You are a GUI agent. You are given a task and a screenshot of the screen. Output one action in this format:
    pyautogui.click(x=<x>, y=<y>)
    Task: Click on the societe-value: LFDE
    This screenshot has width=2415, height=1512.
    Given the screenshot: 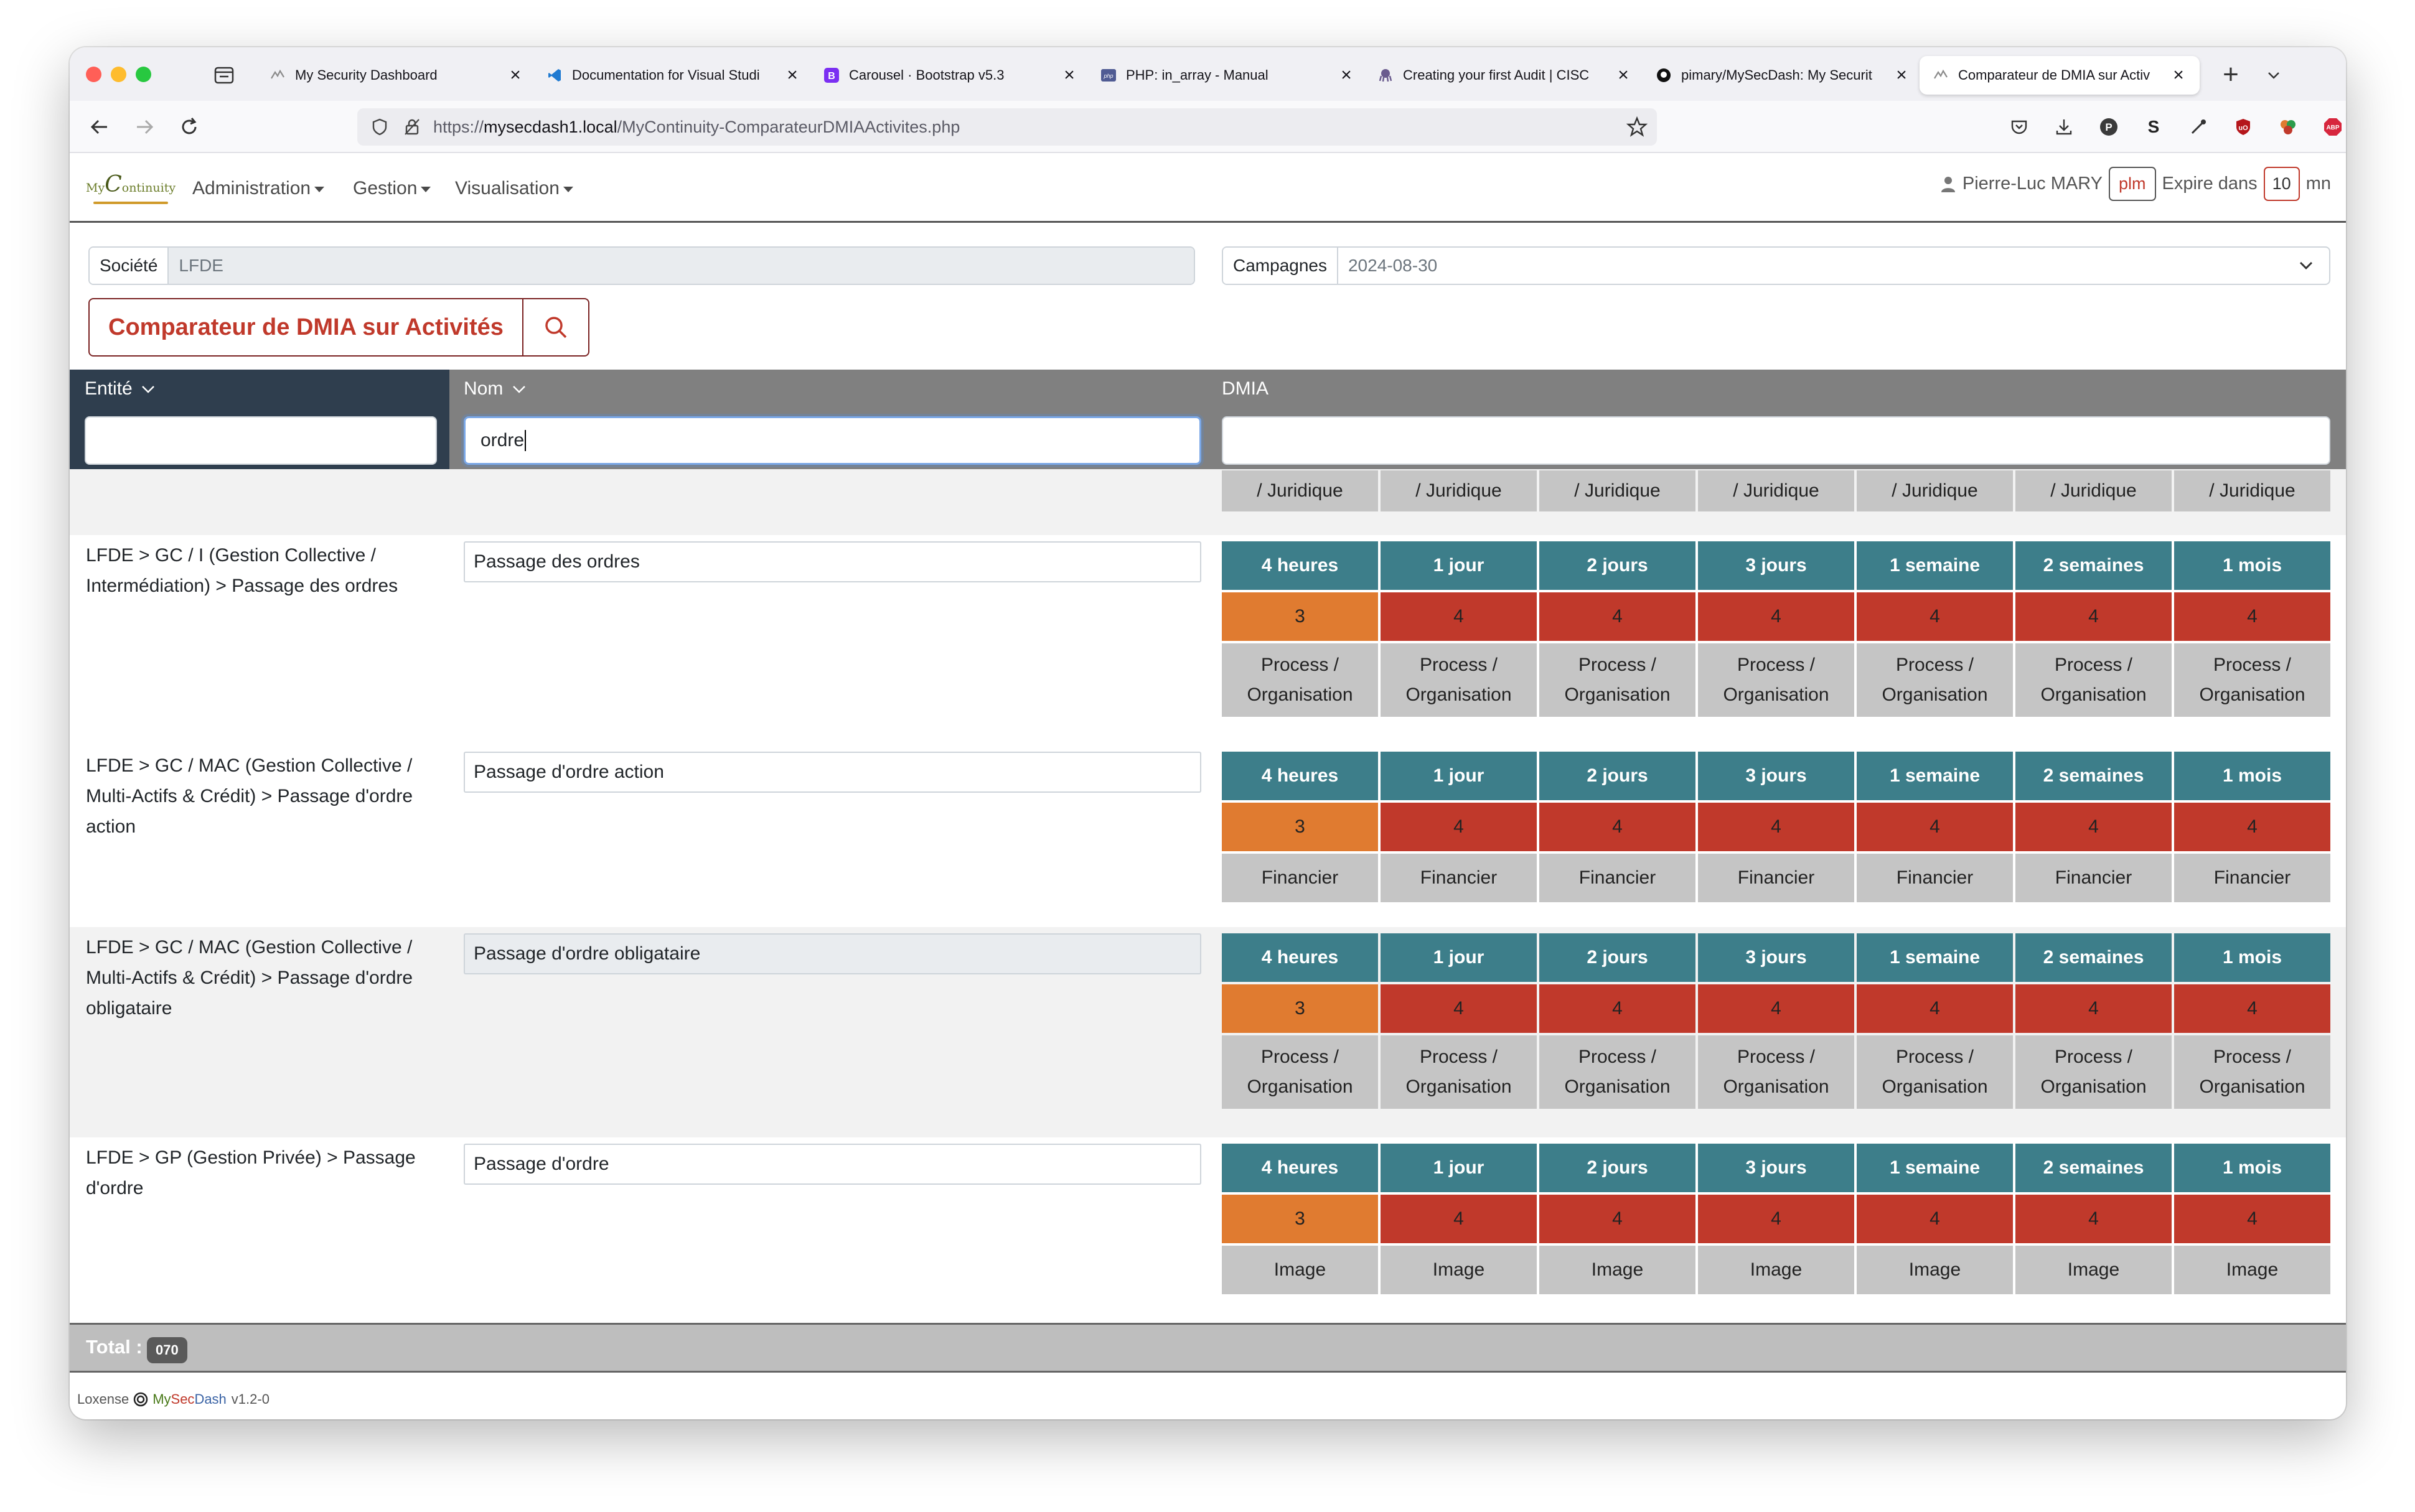 What is the action you would take?
    pyautogui.click(x=681, y=266)
    